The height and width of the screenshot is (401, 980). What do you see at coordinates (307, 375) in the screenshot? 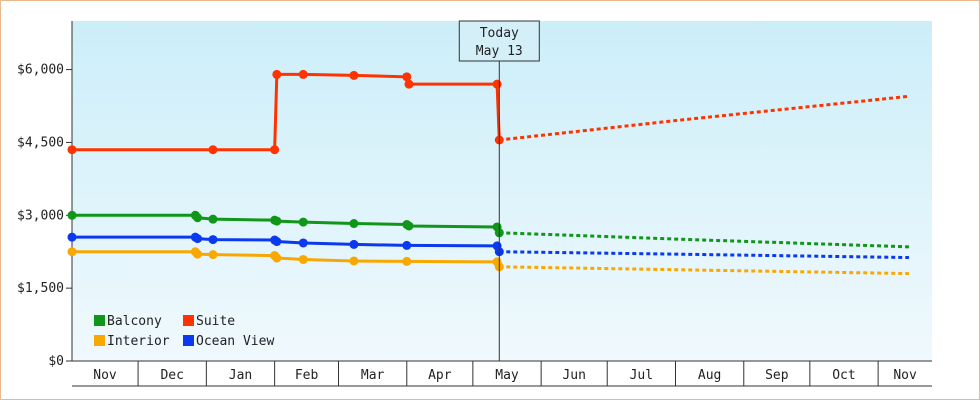
I see `month-label: Feb` at bounding box center [307, 375].